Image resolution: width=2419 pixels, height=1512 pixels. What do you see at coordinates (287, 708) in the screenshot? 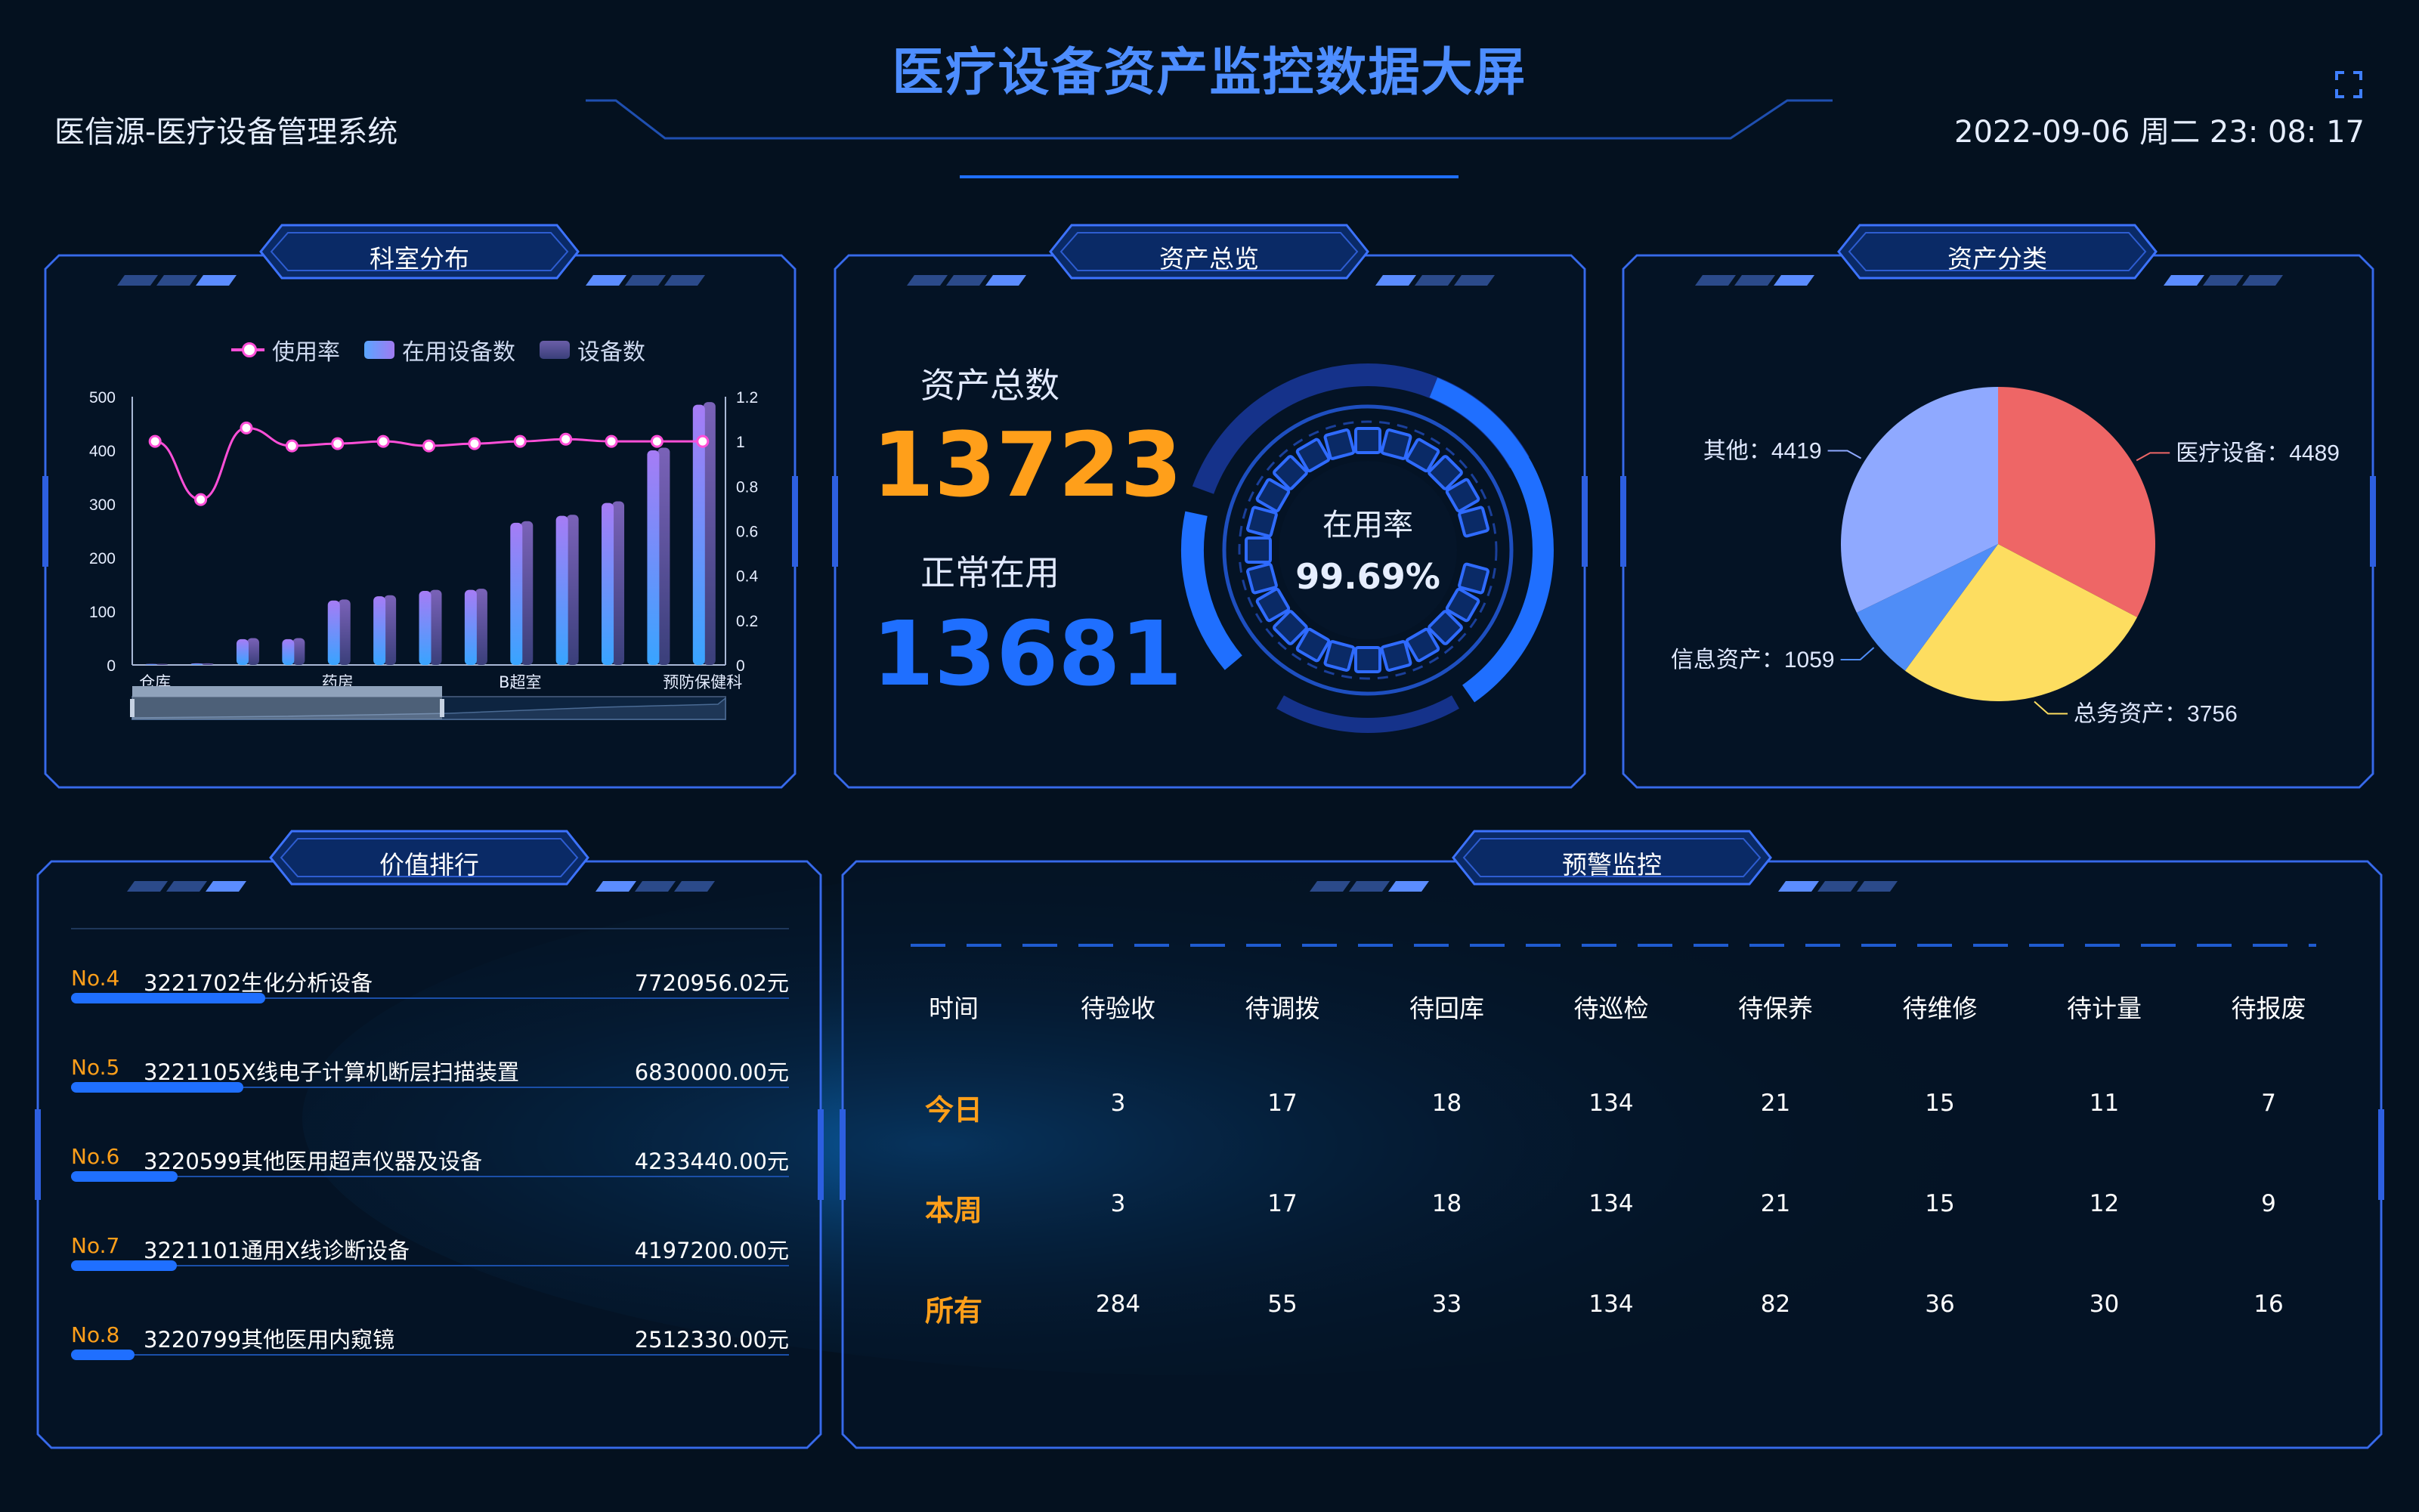
I see `zoom-slider-window` at bounding box center [287, 708].